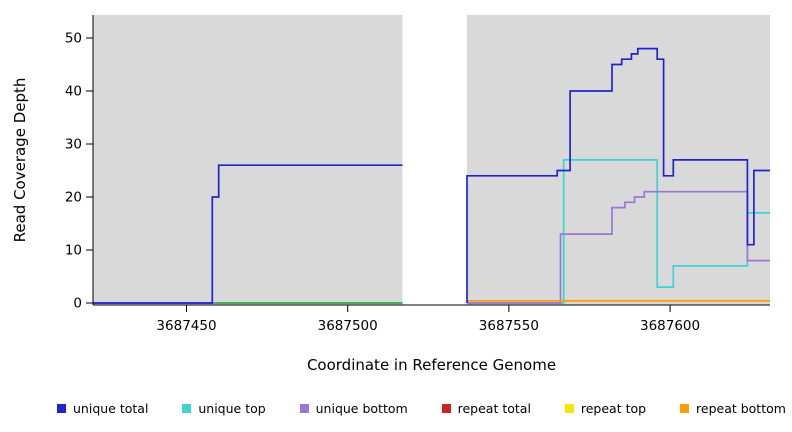  Describe the element at coordinates (77, 304) in the screenshot. I see `y-tick-label: 0` at that location.